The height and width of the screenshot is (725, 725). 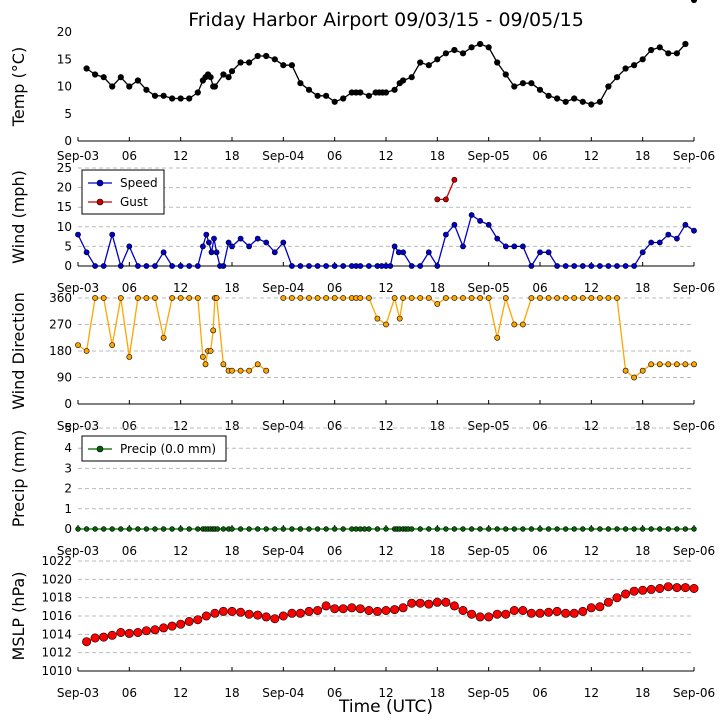 I want to click on y-tick-label: 5, so click(x=68, y=428).